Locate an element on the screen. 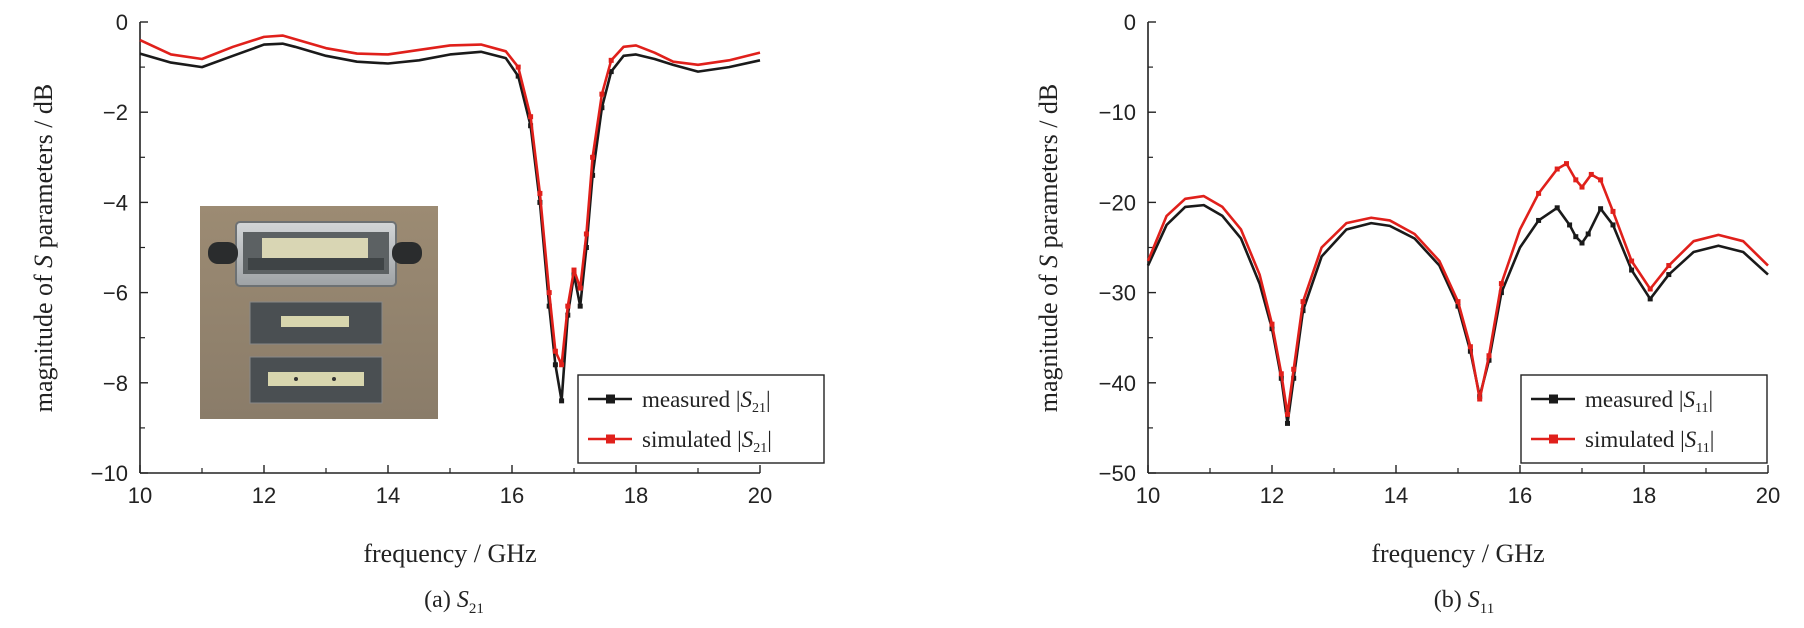  legend-s21: measured |S21|simulated |S21| is located at coordinates (701, 419).